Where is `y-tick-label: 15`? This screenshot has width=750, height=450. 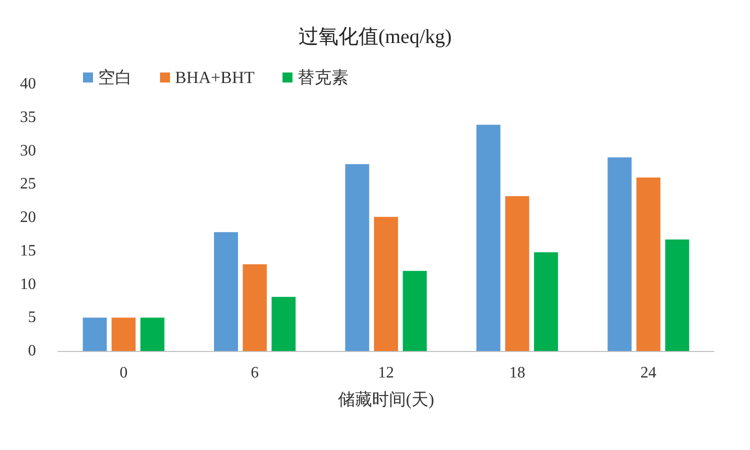
y-tick-label: 15 is located at coordinates (28, 251).